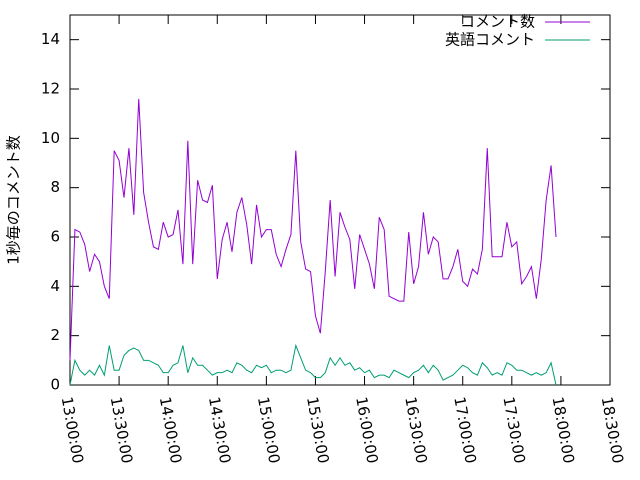 The width and height of the screenshot is (640, 480). I want to click on y-tick-label: 12, so click(50, 89).